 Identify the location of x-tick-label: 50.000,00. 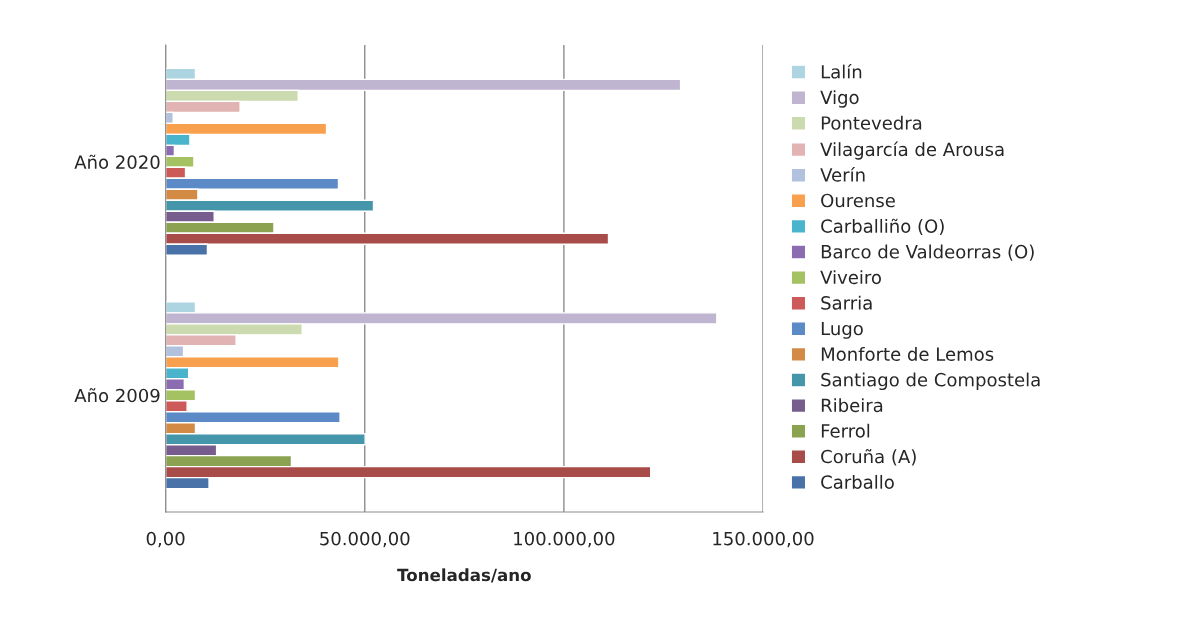
(365, 539).